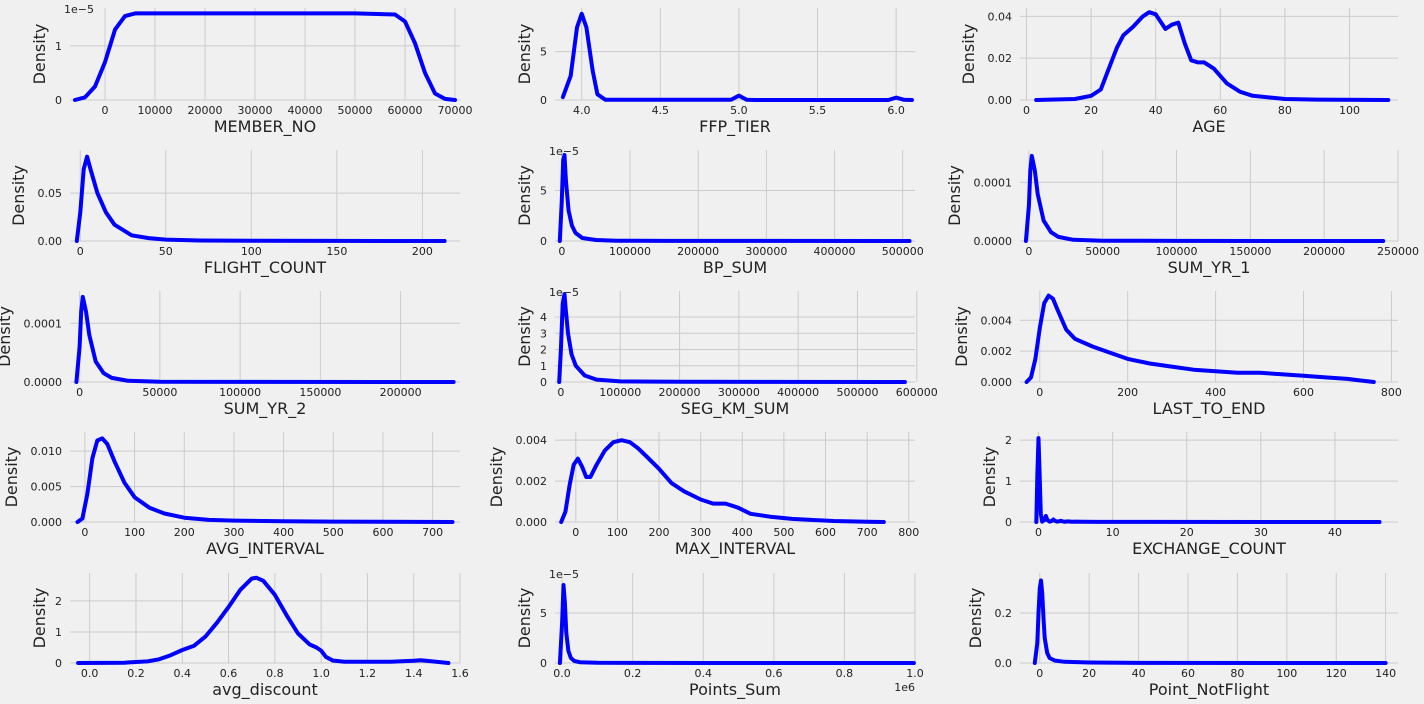 The height and width of the screenshot is (704, 1424). Describe the element at coordinates (265, 268) in the screenshot. I see `chart-3-xlabel: FLIGHT_COUNT` at that location.